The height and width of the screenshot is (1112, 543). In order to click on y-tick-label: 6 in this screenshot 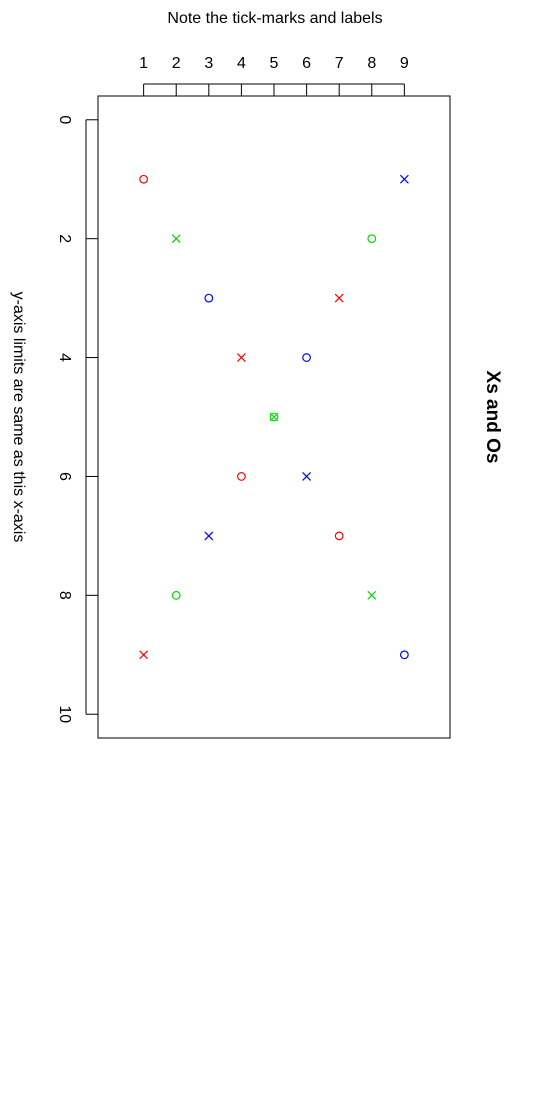, I will do `click(306, 63)`.